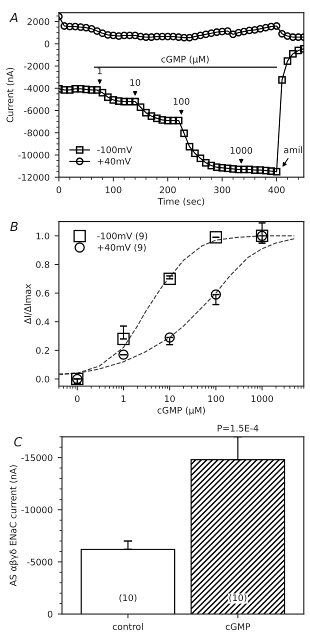 The height and width of the screenshot is (633, 310). What do you see at coordinates (181, 411) in the screenshot?
I see `x-axis-title: cGMP (µM)` at bounding box center [181, 411].